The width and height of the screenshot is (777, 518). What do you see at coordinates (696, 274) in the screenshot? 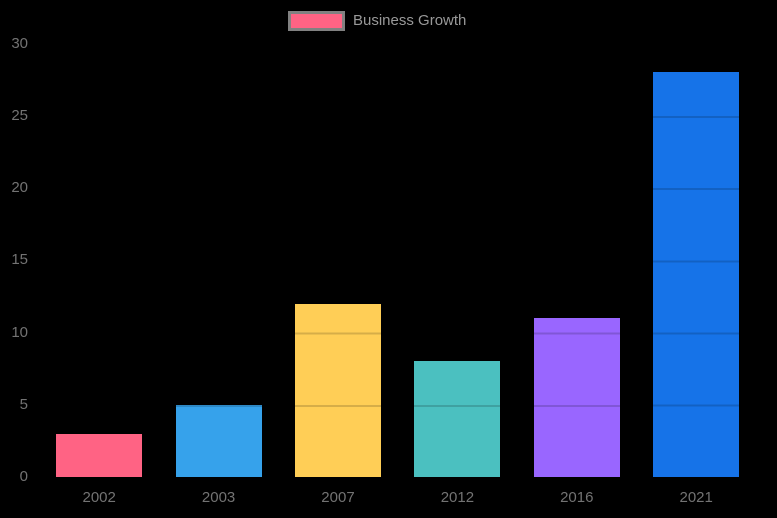
I see `bar-2021` at bounding box center [696, 274].